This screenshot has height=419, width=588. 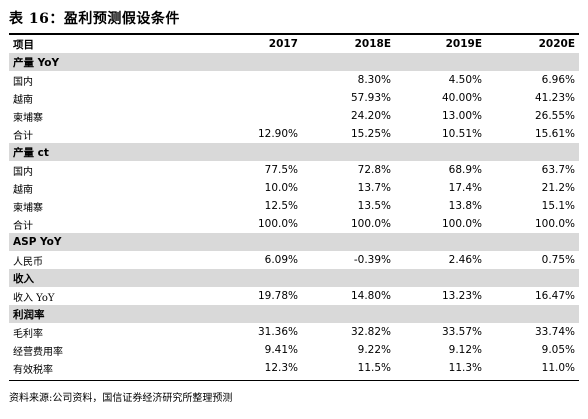 I want to click on section-label: 利润率, so click(x=109, y=314).